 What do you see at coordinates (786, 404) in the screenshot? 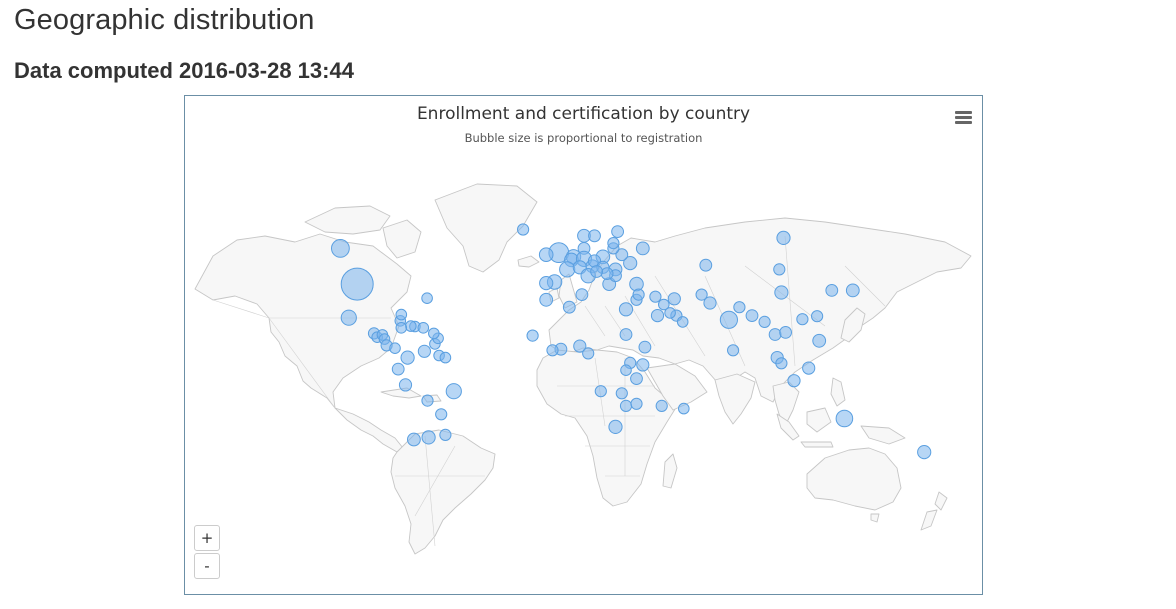
I see `landmass-se-asia` at bounding box center [786, 404].